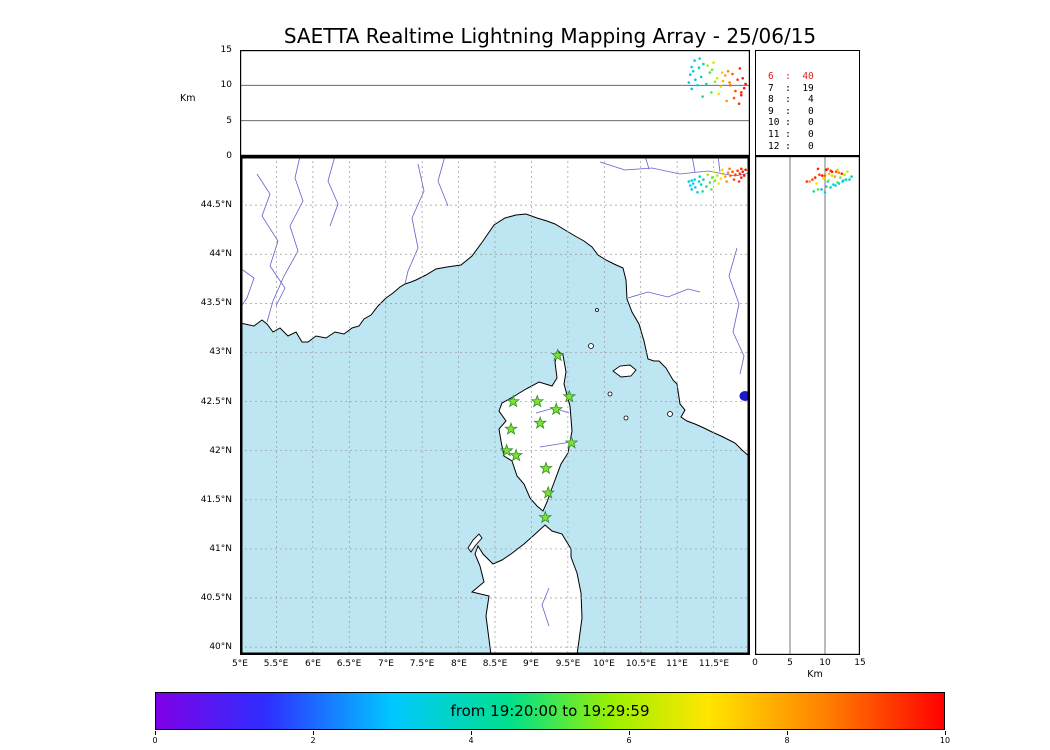 Image resolution: width=1050 pixels, height=750 pixels. What do you see at coordinates (349, 664) in the screenshot?
I see `lon-tick-label: 6.5°E` at bounding box center [349, 664].